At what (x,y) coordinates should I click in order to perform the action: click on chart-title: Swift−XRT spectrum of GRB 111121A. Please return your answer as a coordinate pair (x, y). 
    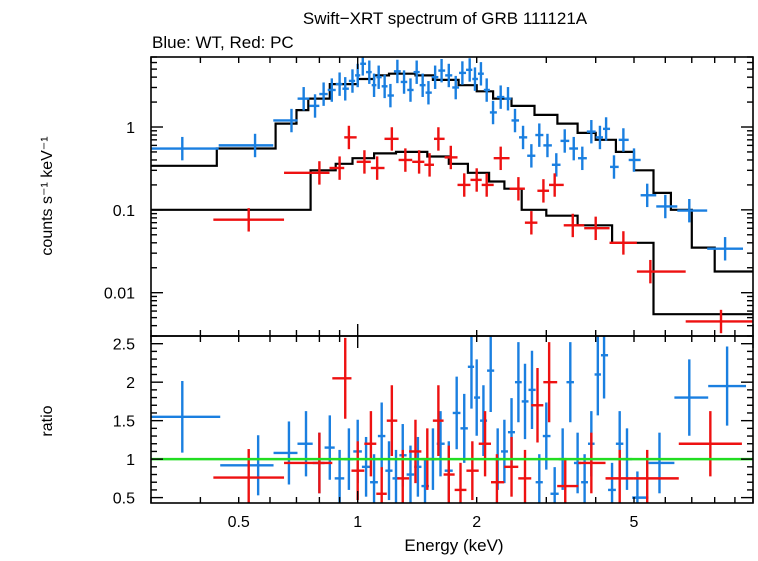
    Looking at the image, I should click on (445, 18).